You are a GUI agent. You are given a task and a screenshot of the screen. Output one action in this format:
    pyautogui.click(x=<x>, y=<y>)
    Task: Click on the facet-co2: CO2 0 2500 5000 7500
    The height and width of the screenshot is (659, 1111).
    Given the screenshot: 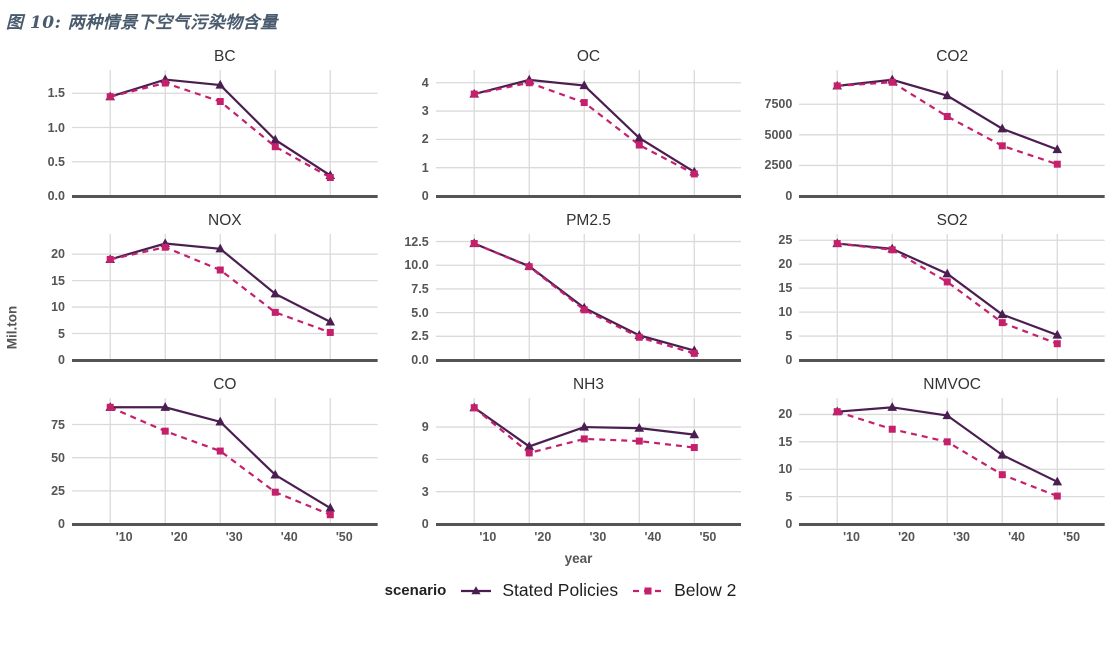 What is the action you would take?
    pyautogui.click(x=929, y=125)
    